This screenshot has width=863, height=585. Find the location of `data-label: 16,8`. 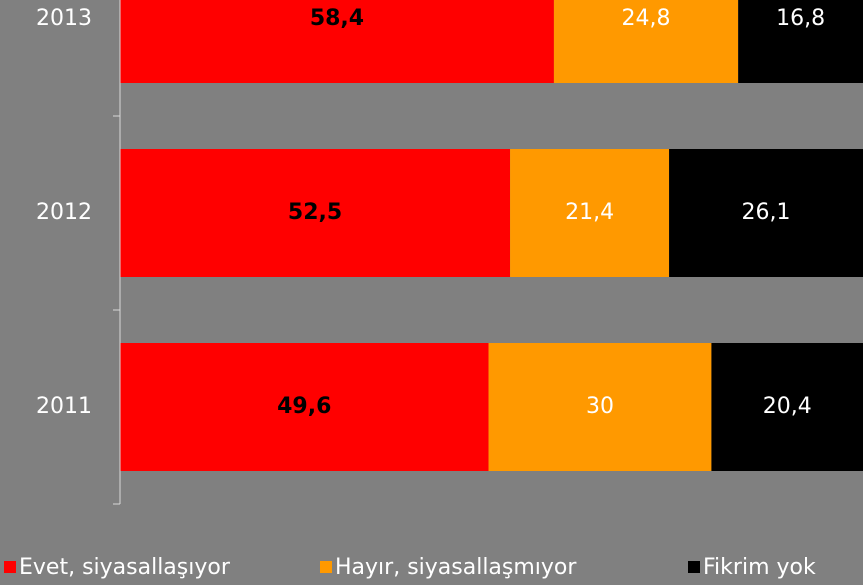

data-label: 16,8 is located at coordinates (800, 18).